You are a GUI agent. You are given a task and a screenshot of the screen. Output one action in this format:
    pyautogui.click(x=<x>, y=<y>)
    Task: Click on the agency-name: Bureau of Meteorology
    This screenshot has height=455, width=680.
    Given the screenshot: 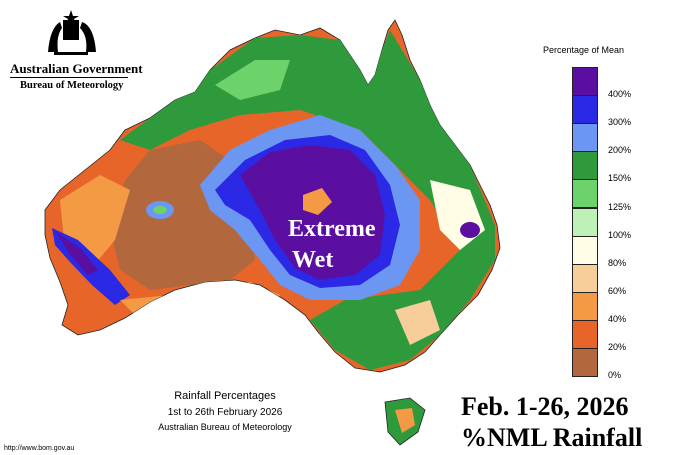 What is the action you would take?
    pyautogui.click(x=72, y=85)
    